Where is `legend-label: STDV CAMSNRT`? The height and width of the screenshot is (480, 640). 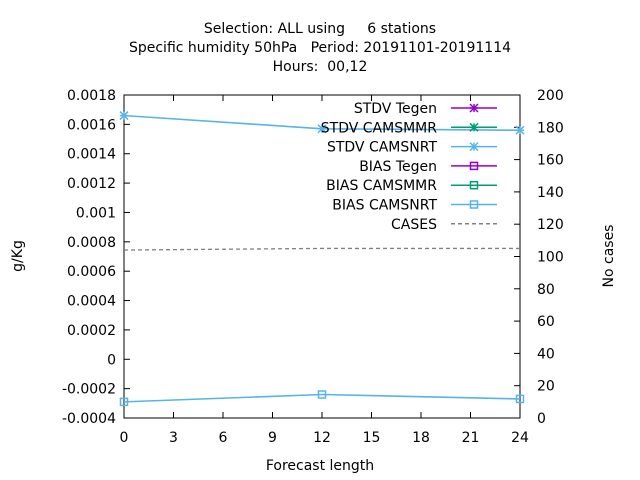 legend-label: STDV CAMSNRT is located at coordinates (382, 148).